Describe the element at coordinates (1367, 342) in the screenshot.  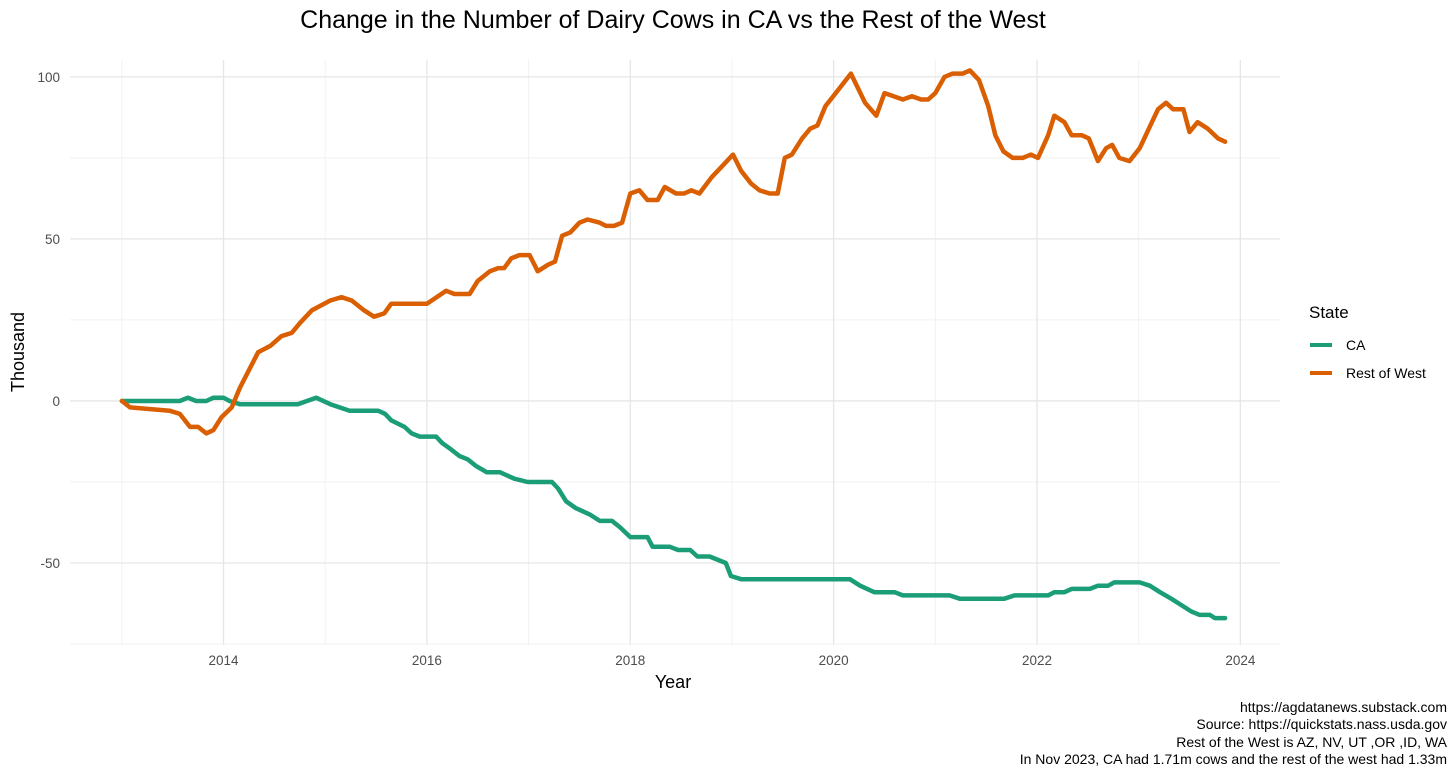
I see `legend: State CA Rest of West` at that location.